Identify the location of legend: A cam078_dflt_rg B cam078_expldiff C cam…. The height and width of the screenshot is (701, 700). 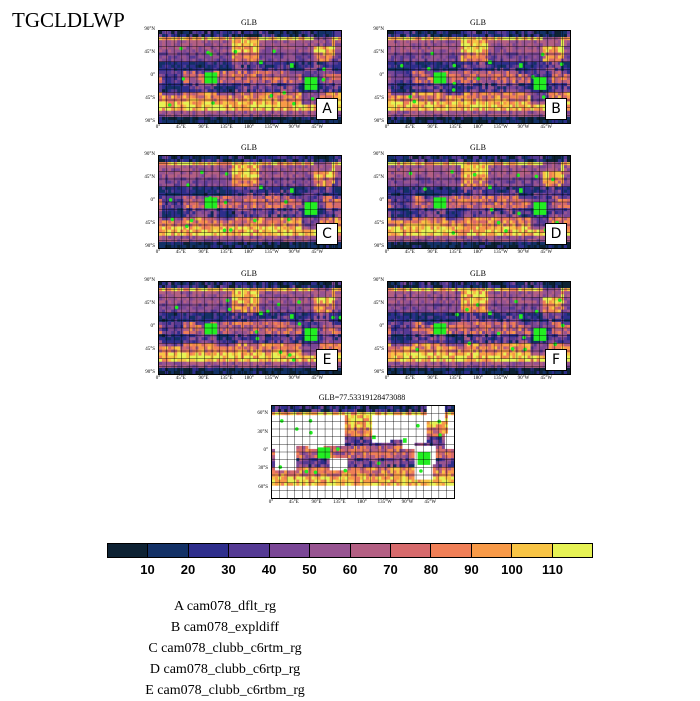
(225, 648).